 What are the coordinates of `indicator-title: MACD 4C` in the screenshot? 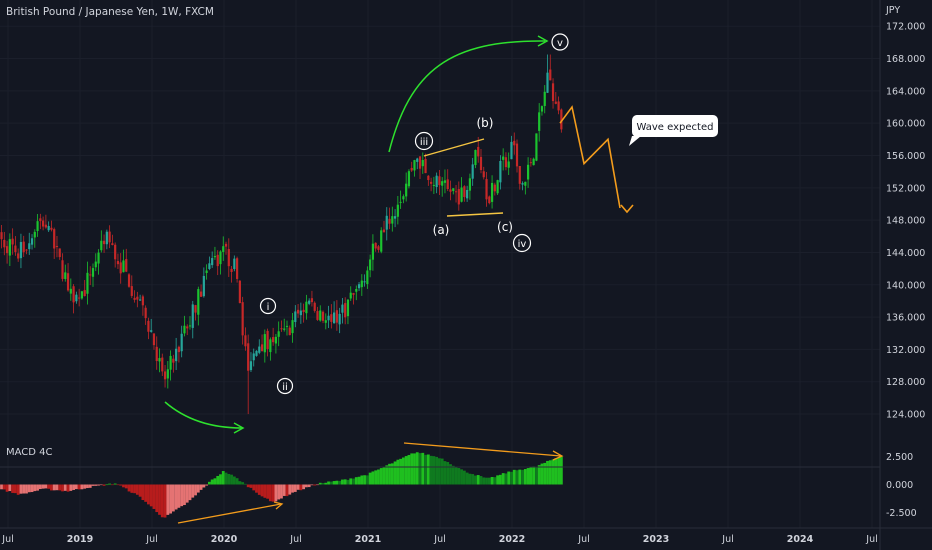 It's located at (29, 452).